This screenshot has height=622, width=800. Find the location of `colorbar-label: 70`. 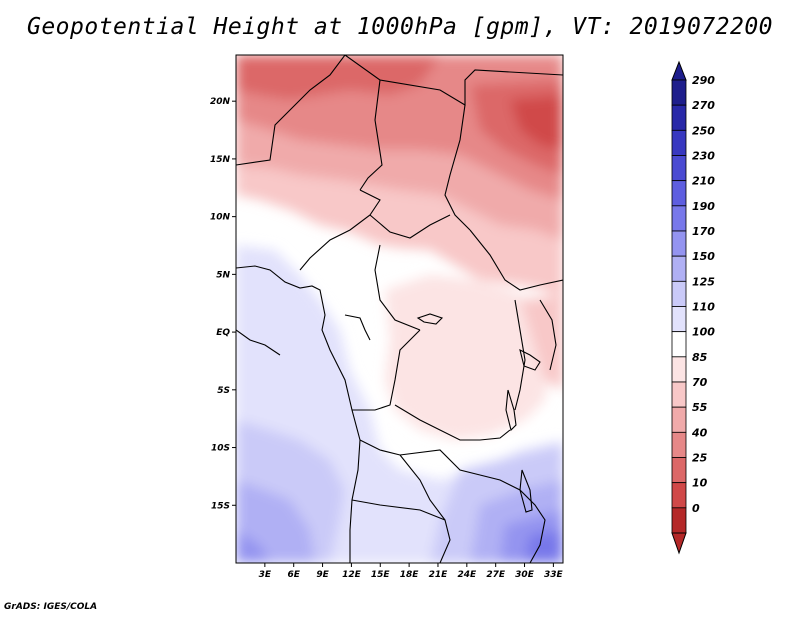

colorbar-label: 70 is located at coordinates (700, 382).